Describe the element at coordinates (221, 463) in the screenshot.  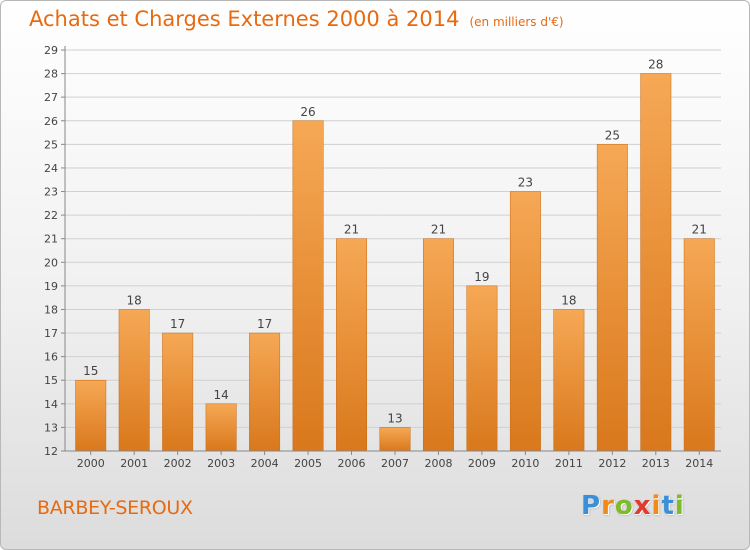
I see `x-tick-label: 2003` at that location.